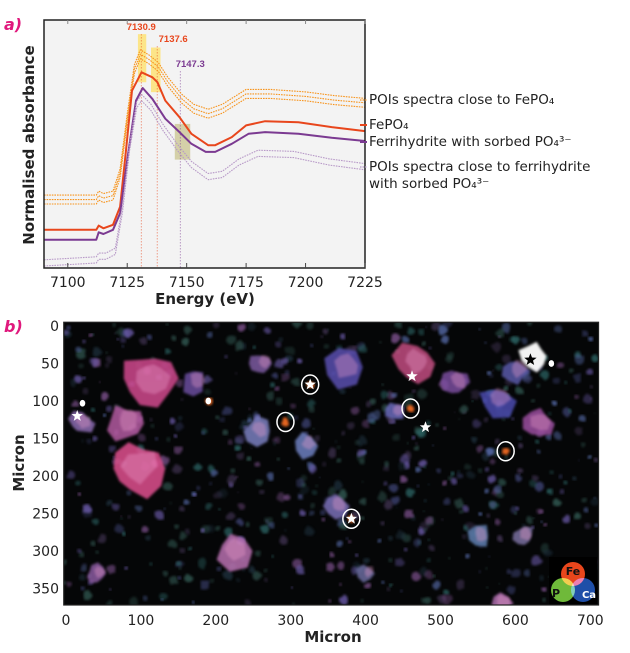  What do you see at coordinates (530, 359) in the screenshot?
I see `black-star-marker` at bounding box center [530, 359].